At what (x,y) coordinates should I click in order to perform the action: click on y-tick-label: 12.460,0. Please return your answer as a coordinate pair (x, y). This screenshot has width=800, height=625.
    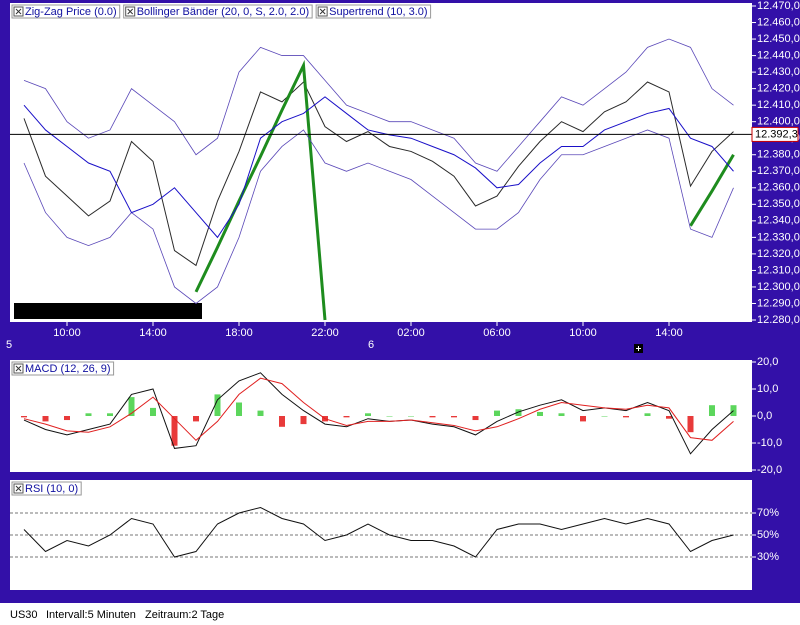
    Looking at the image, I should click on (778, 22).